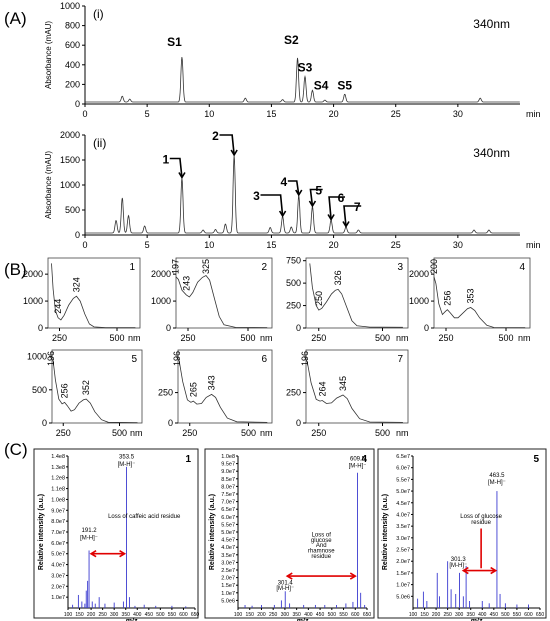 This screenshot has height=621, width=550. Describe the element at coordinates (524, 338) in the screenshot. I see `x-unit: nm` at that location.